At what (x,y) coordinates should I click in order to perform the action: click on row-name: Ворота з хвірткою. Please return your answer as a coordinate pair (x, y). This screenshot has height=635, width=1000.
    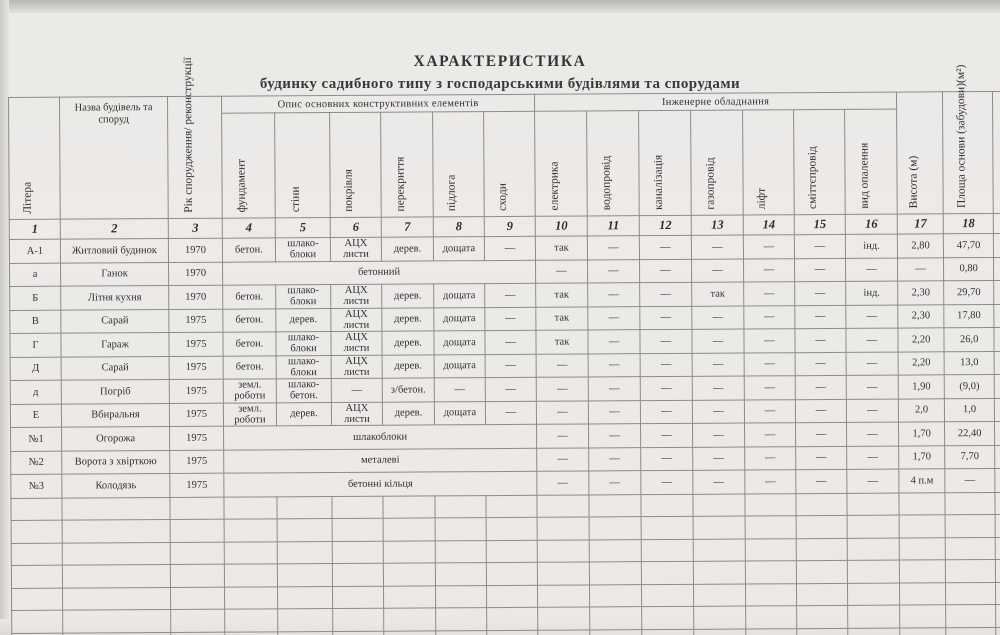
    Looking at the image, I should click on (115, 462).